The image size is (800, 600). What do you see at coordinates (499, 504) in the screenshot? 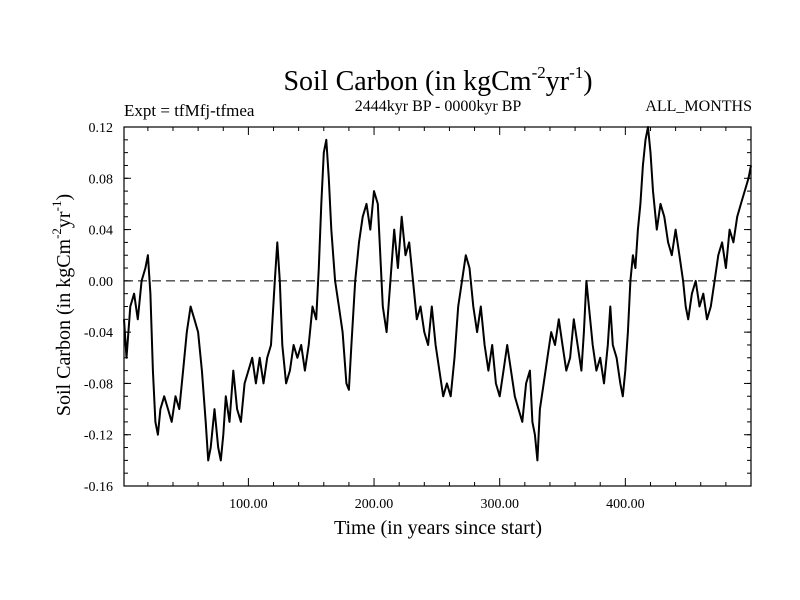
I see `x-tick-label: 300.00` at bounding box center [499, 504].